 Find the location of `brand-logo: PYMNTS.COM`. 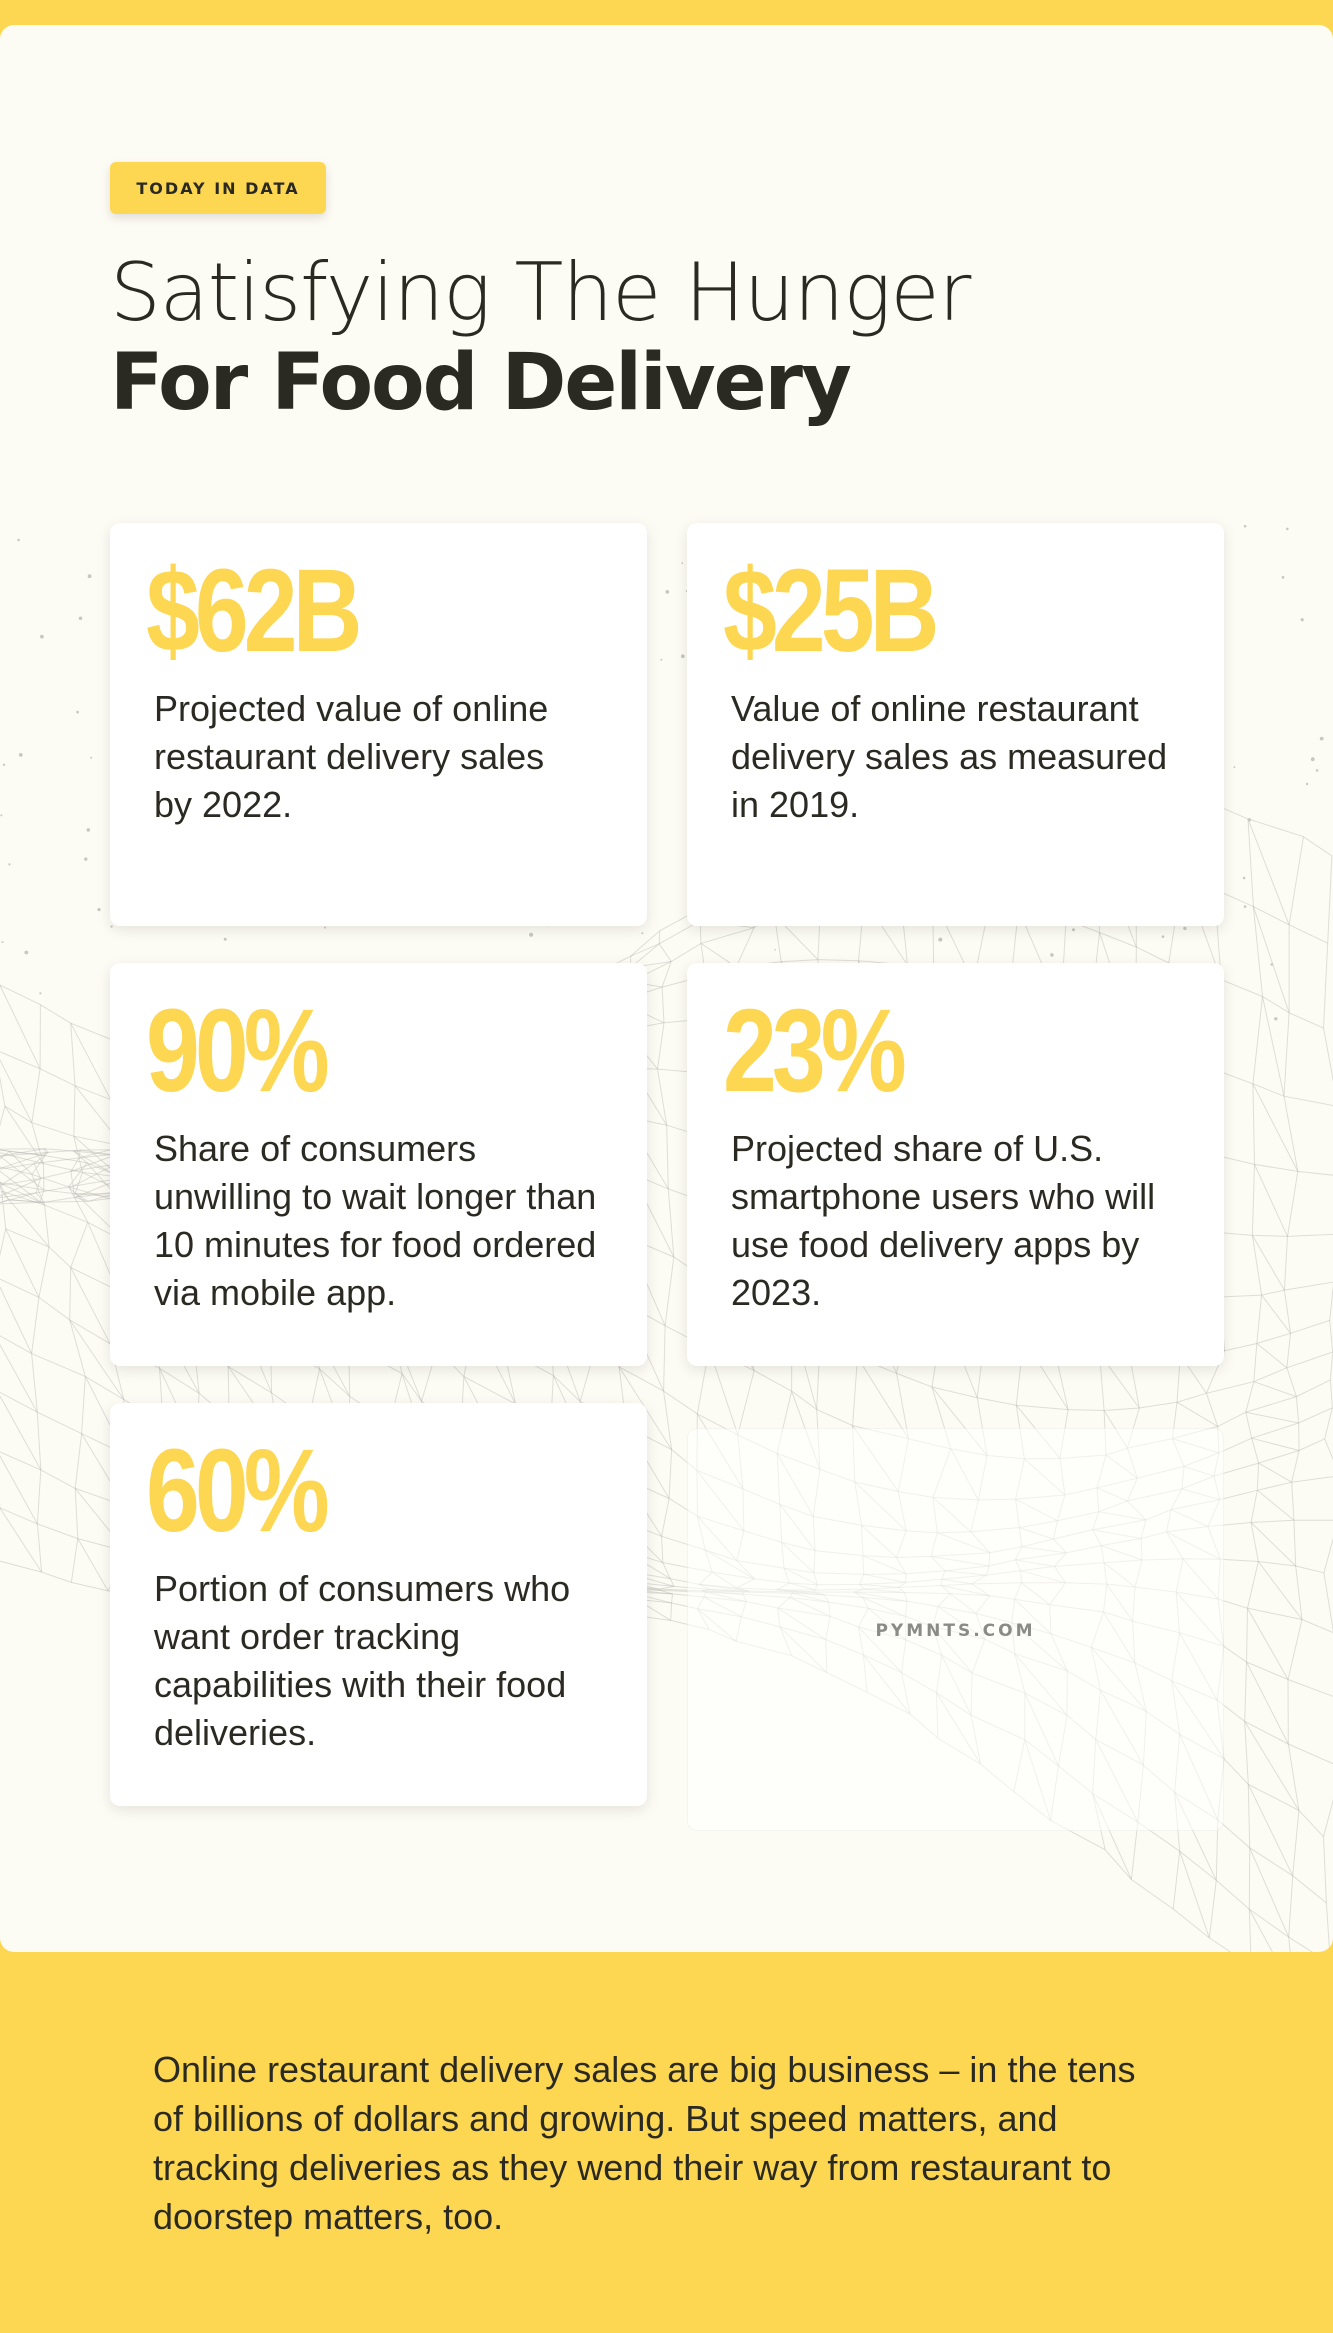

brand-logo: PYMNTS.COM is located at coordinates (955, 1631).